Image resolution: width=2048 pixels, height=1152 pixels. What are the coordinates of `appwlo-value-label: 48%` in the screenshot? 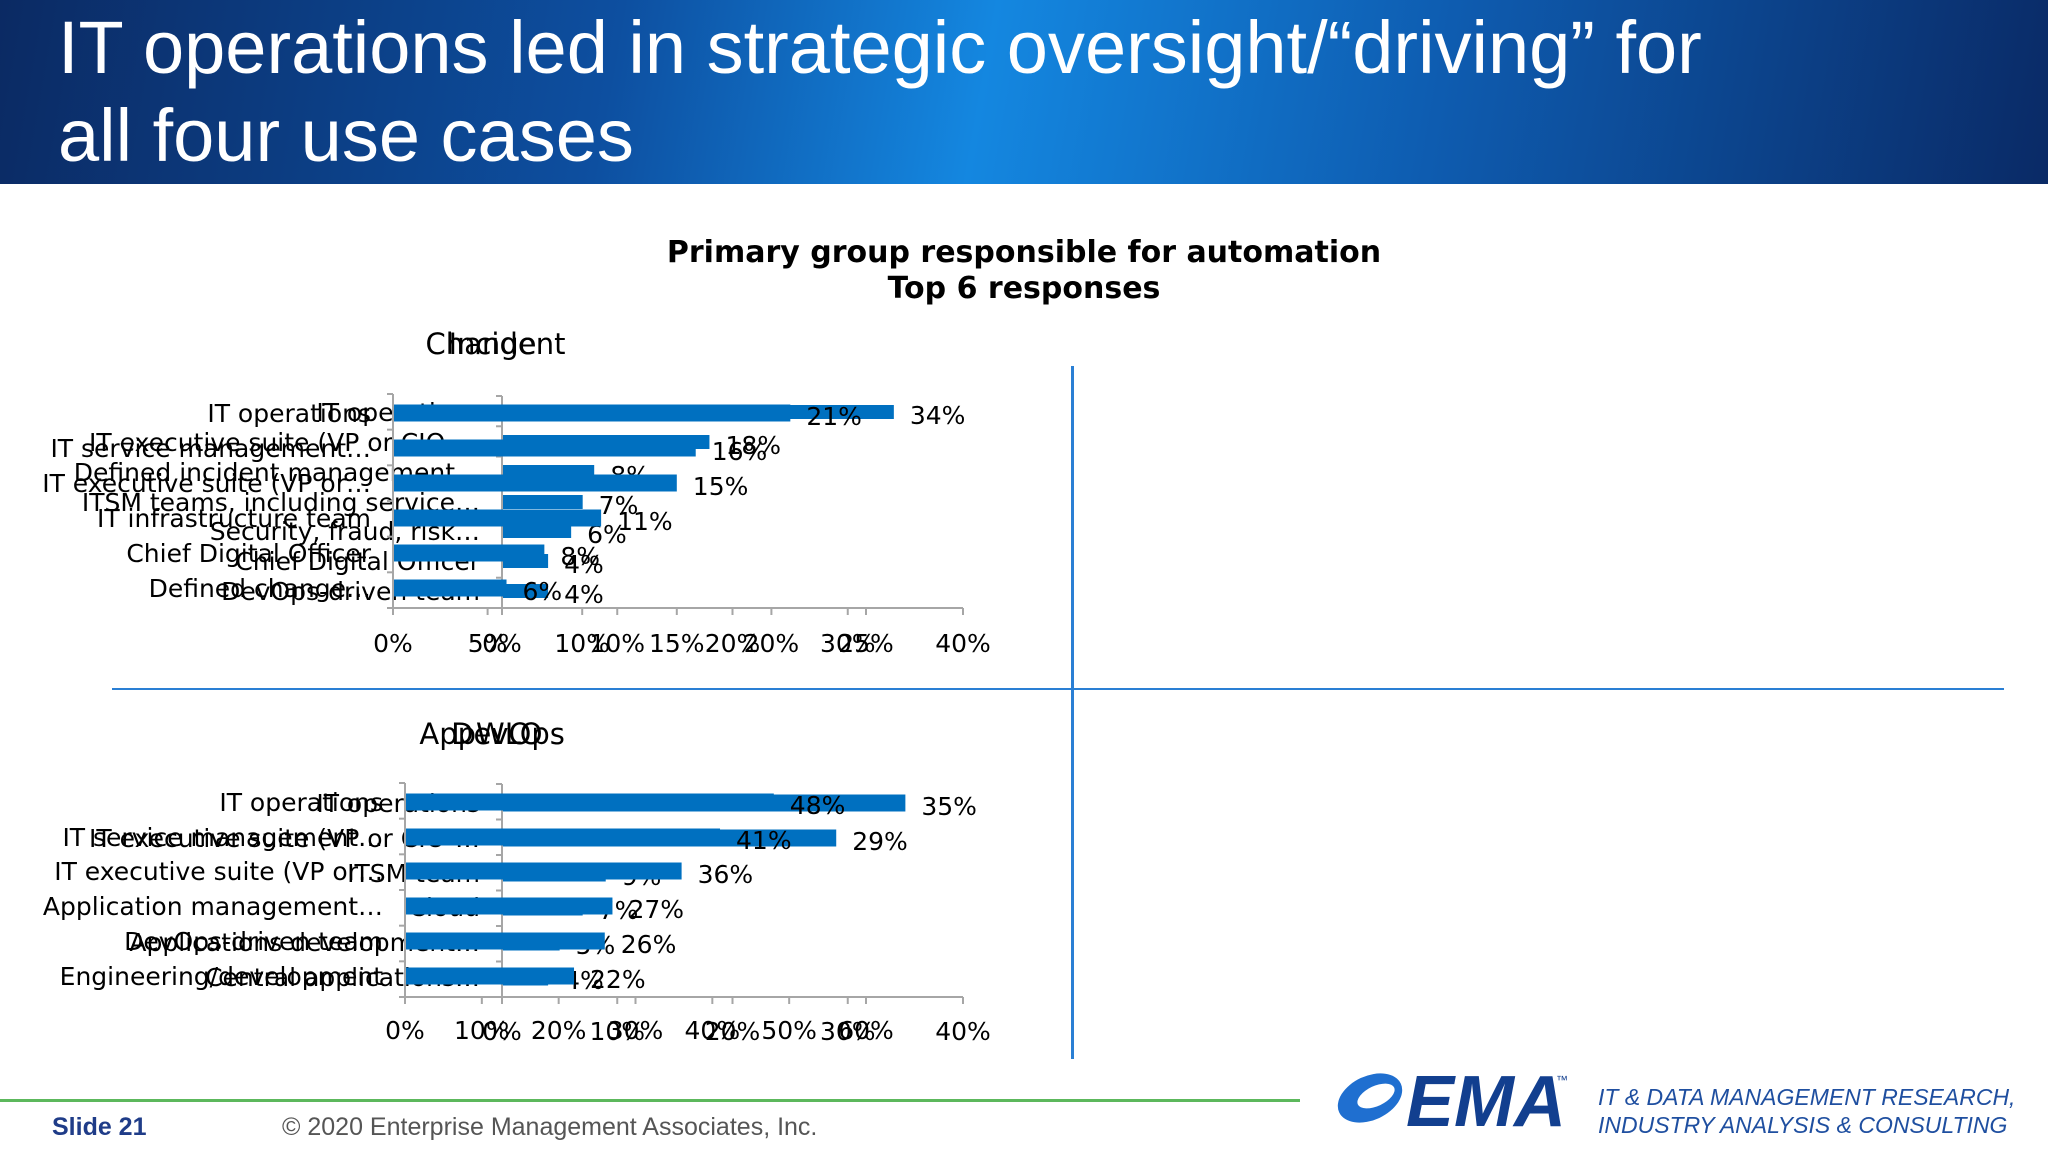 It's located at (818, 805).